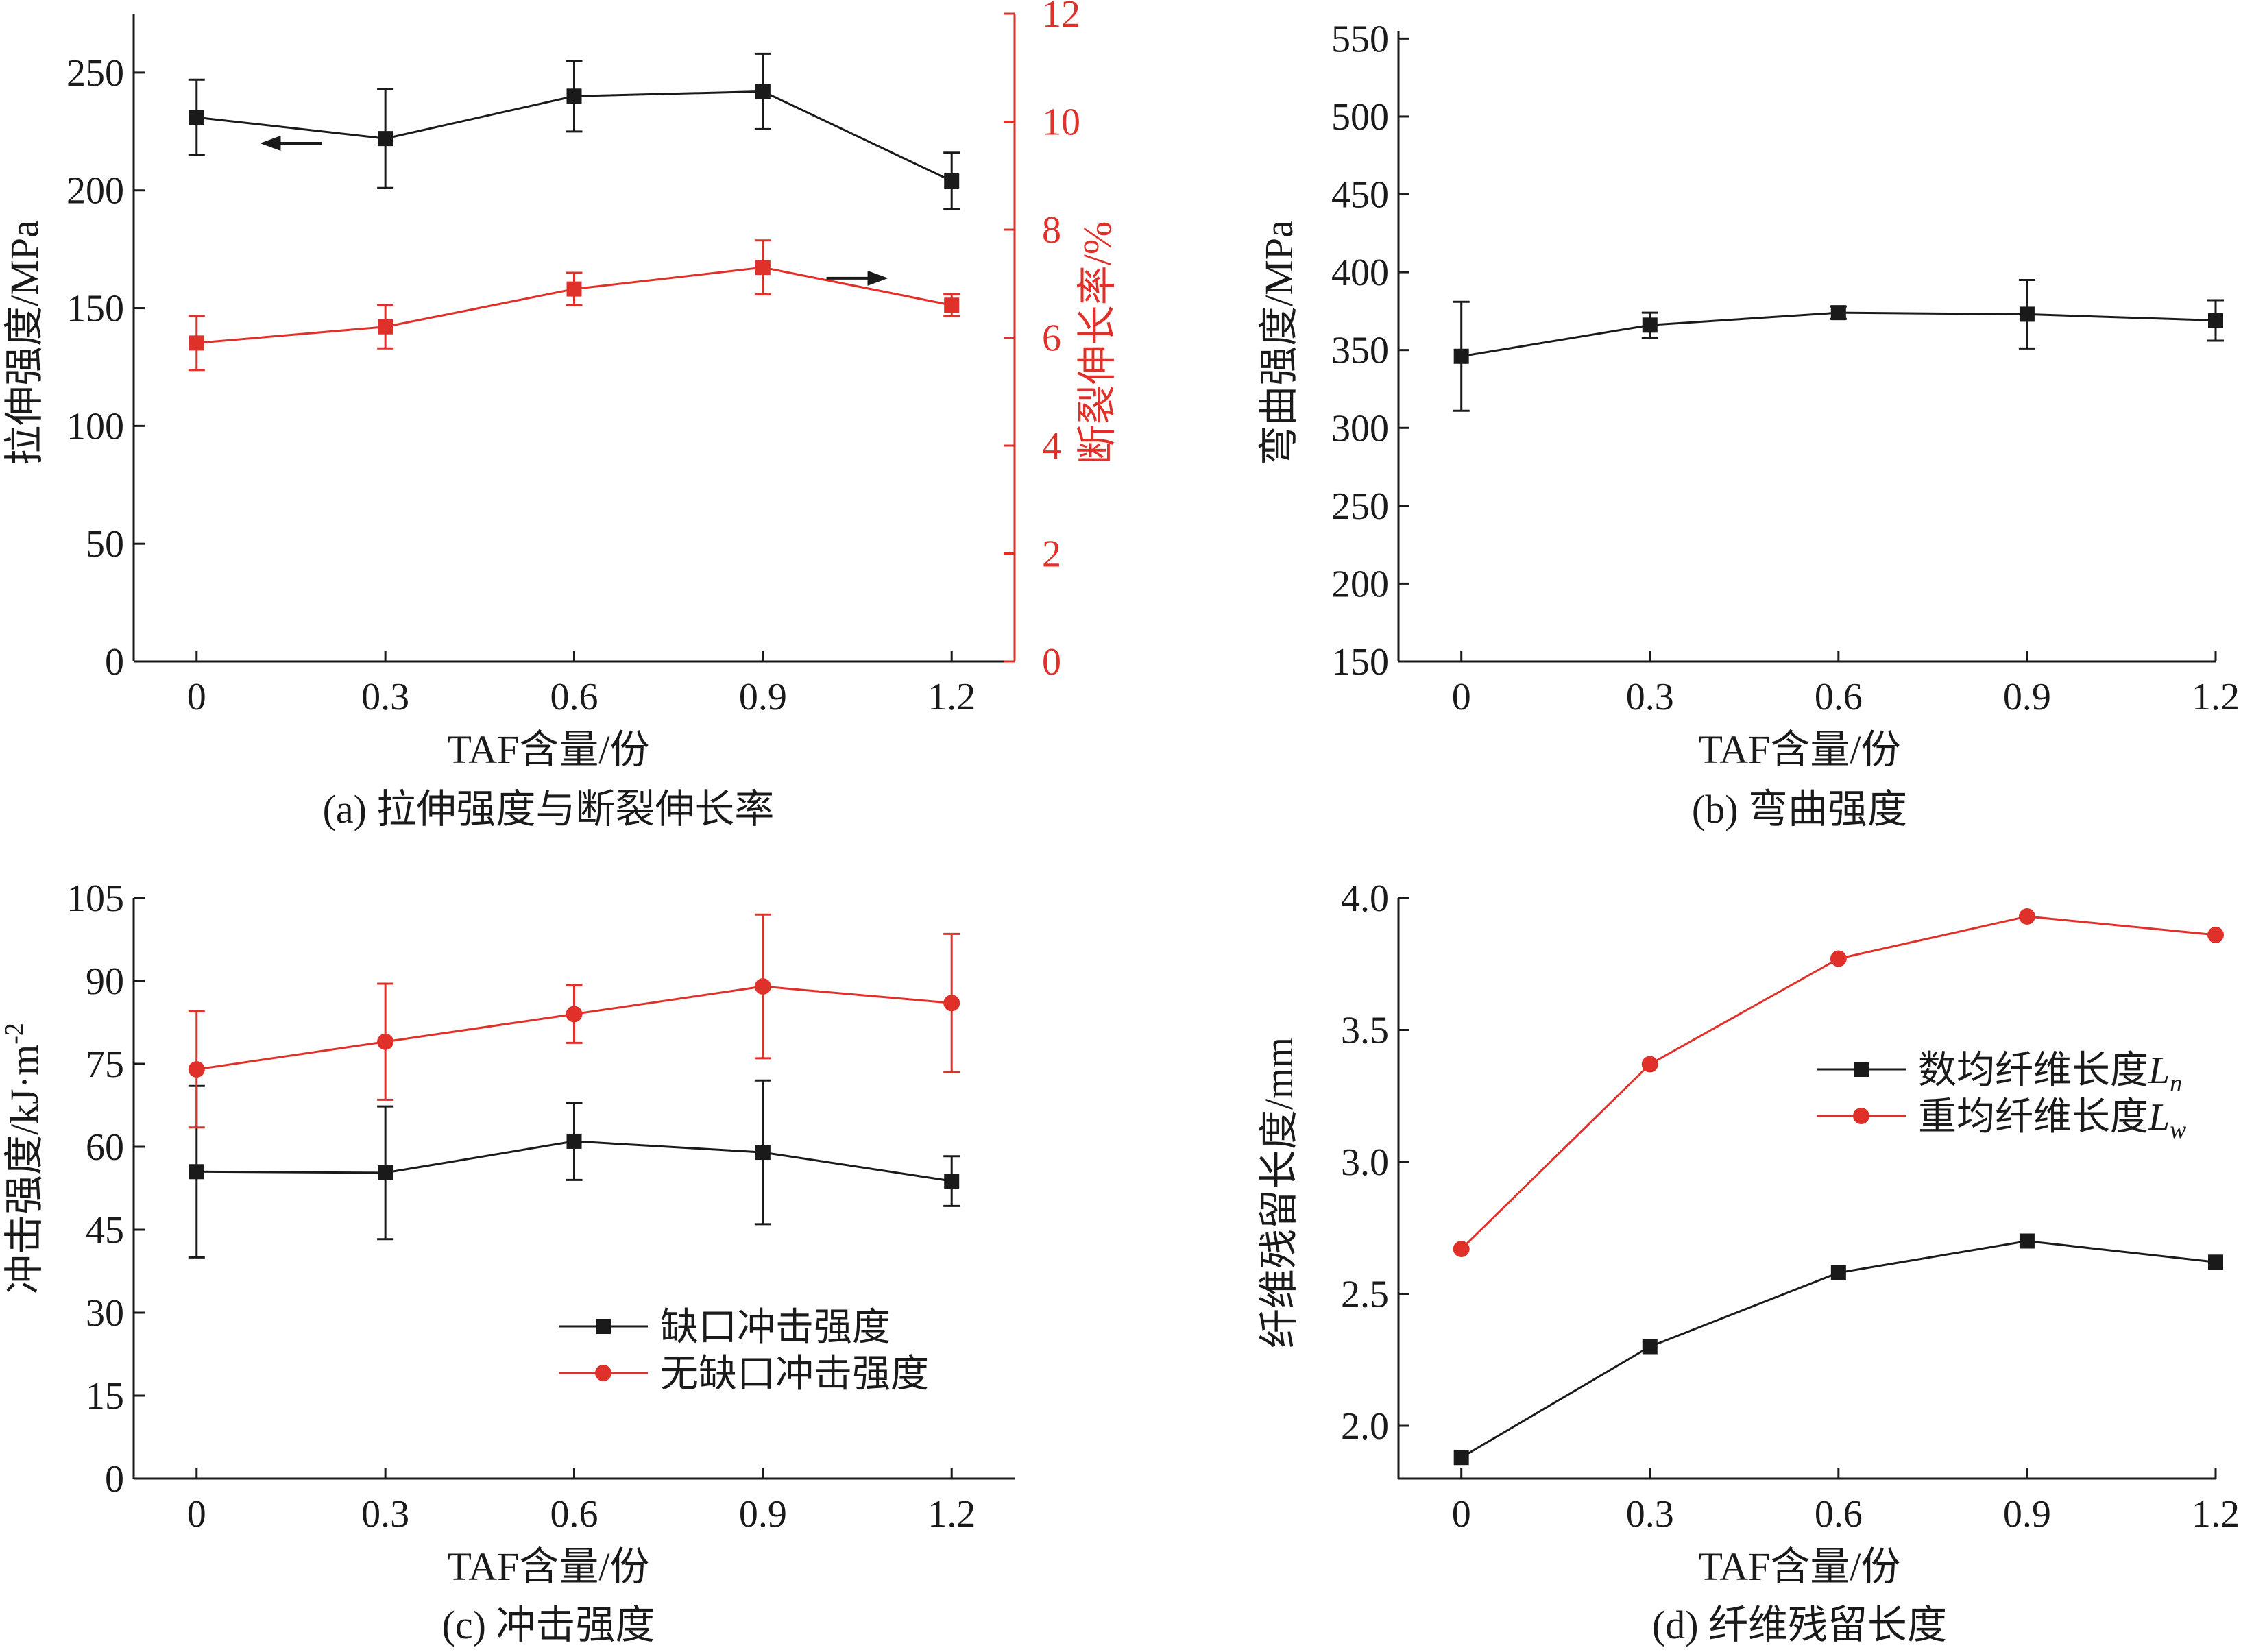  What do you see at coordinates (548, 1625) in the screenshot?
I see `panel-c-caption: (c) 冲击强度` at bounding box center [548, 1625].